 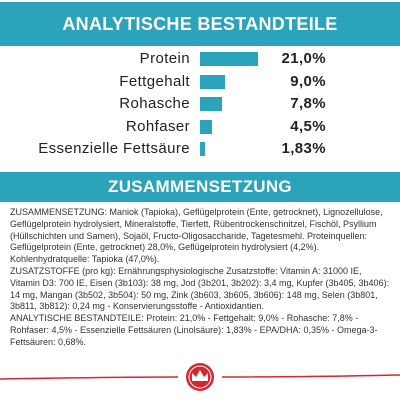 What do you see at coordinates (200, 24) in the screenshot?
I see `section-title: ANALYTISCHE BESTANDTEILE` at bounding box center [200, 24].